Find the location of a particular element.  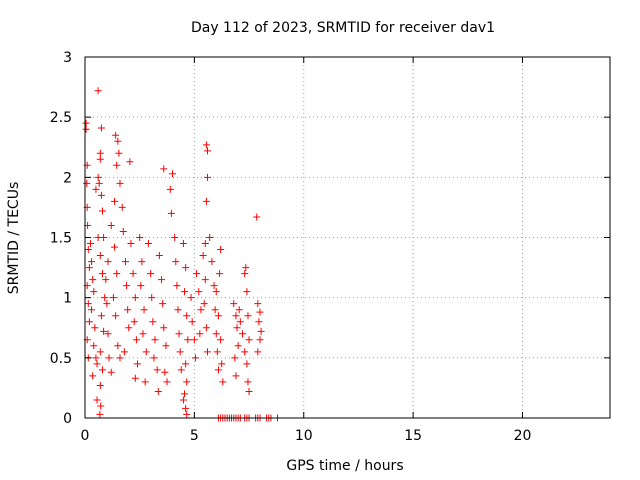

x-tick-label: 10 is located at coordinates (304, 436).